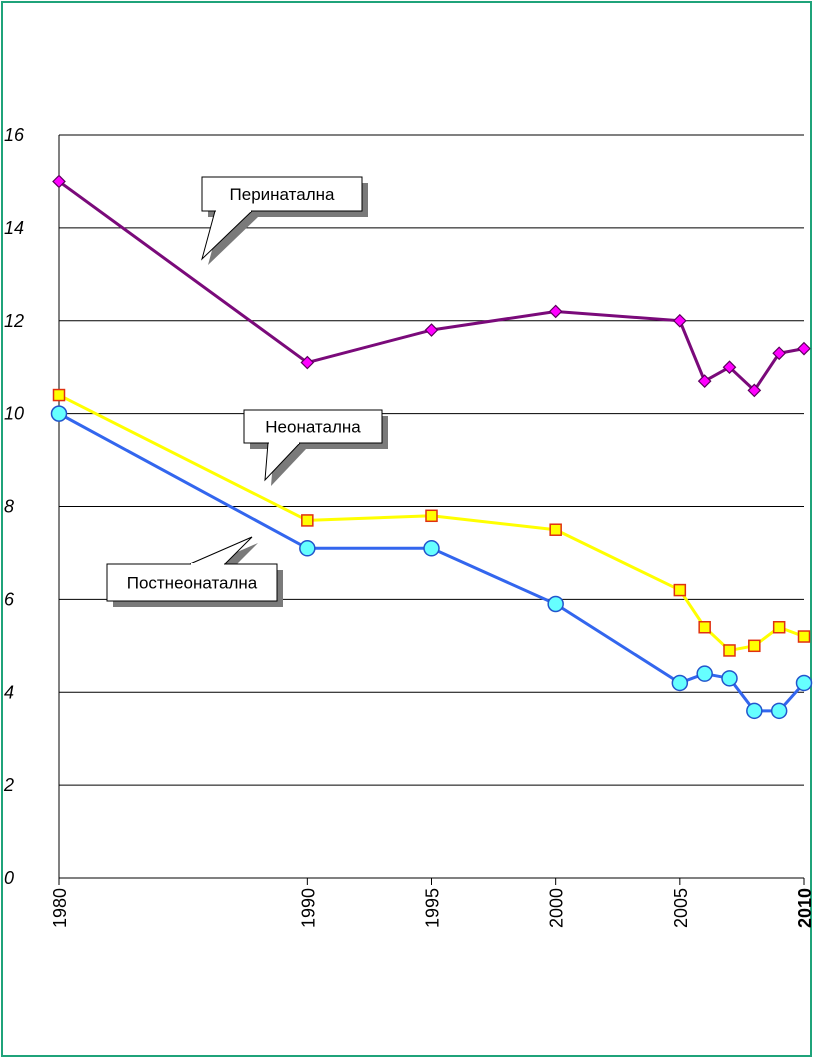 The width and height of the screenshot is (816, 1061). I want to click on callout-label: Постнеонатална, so click(192, 583).